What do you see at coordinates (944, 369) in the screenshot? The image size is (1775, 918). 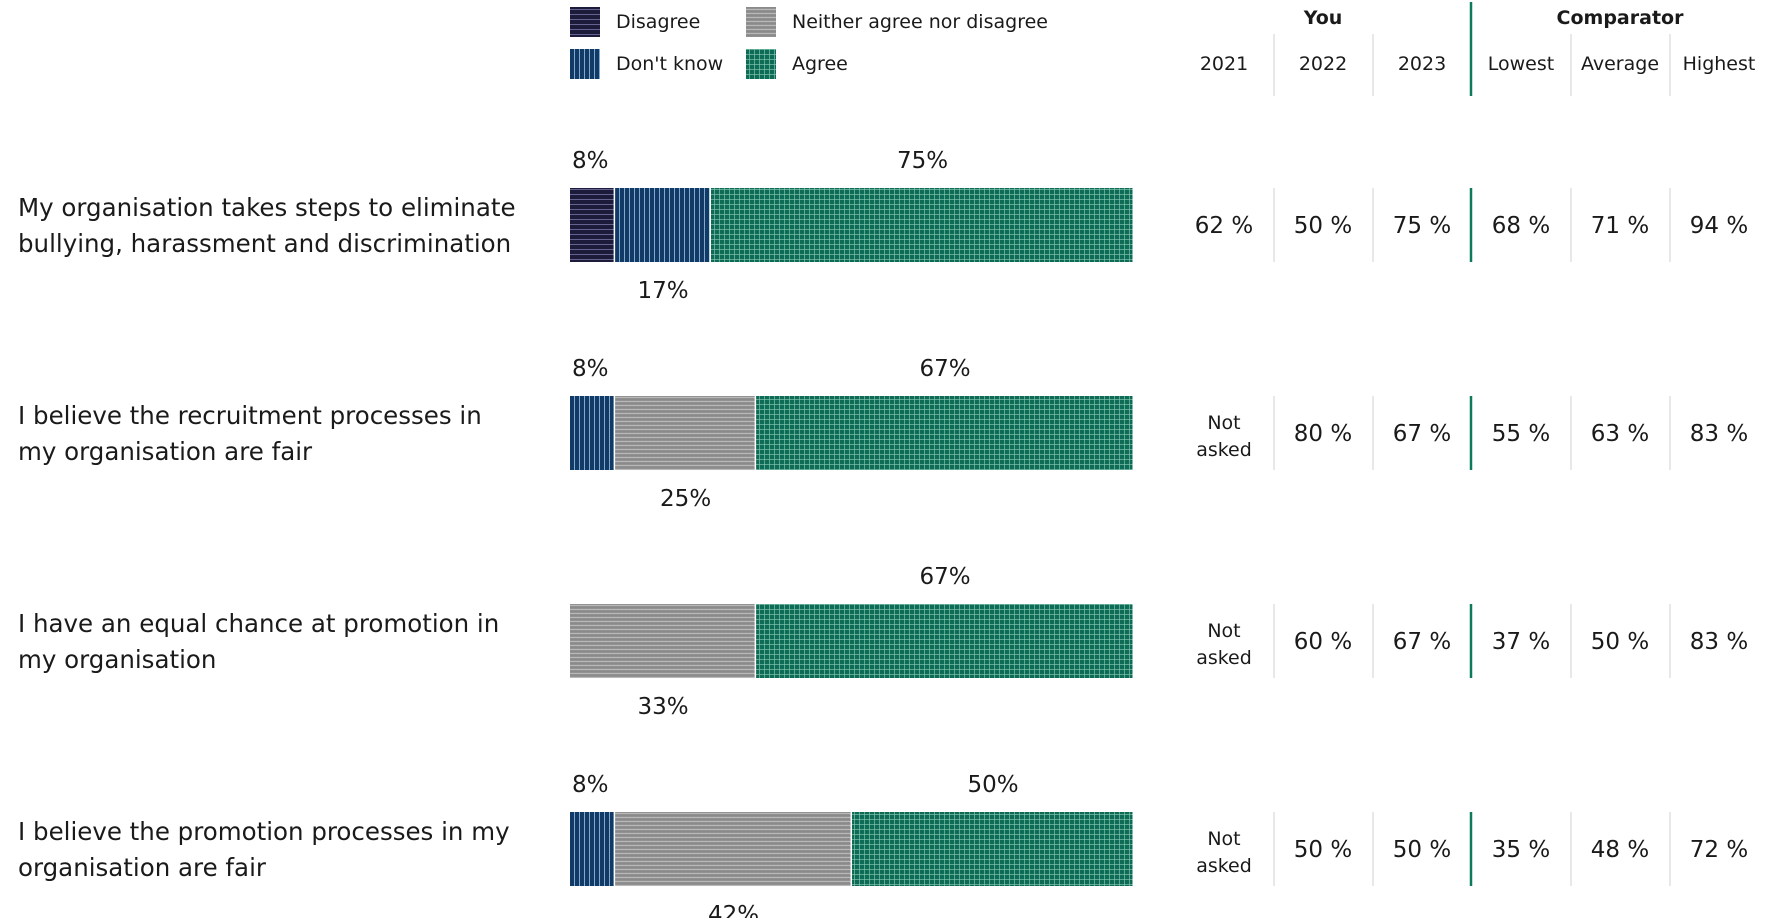 I see `data-label-q2-agree: 67%` at bounding box center [944, 369].